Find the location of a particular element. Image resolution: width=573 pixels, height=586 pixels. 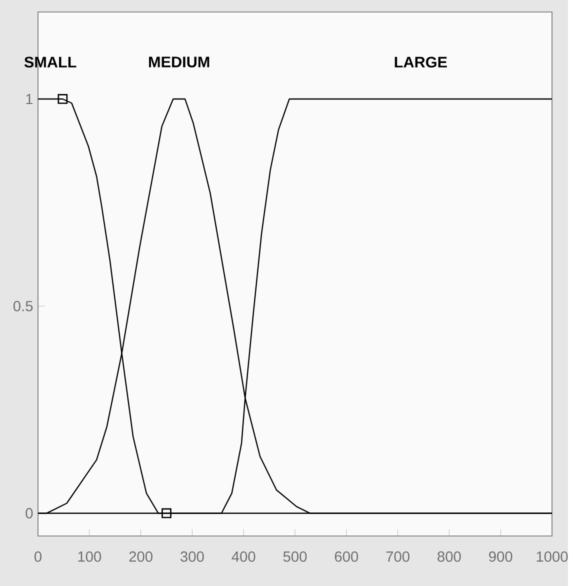

x-tick-label: 400 is located at coordinates (244, 556).